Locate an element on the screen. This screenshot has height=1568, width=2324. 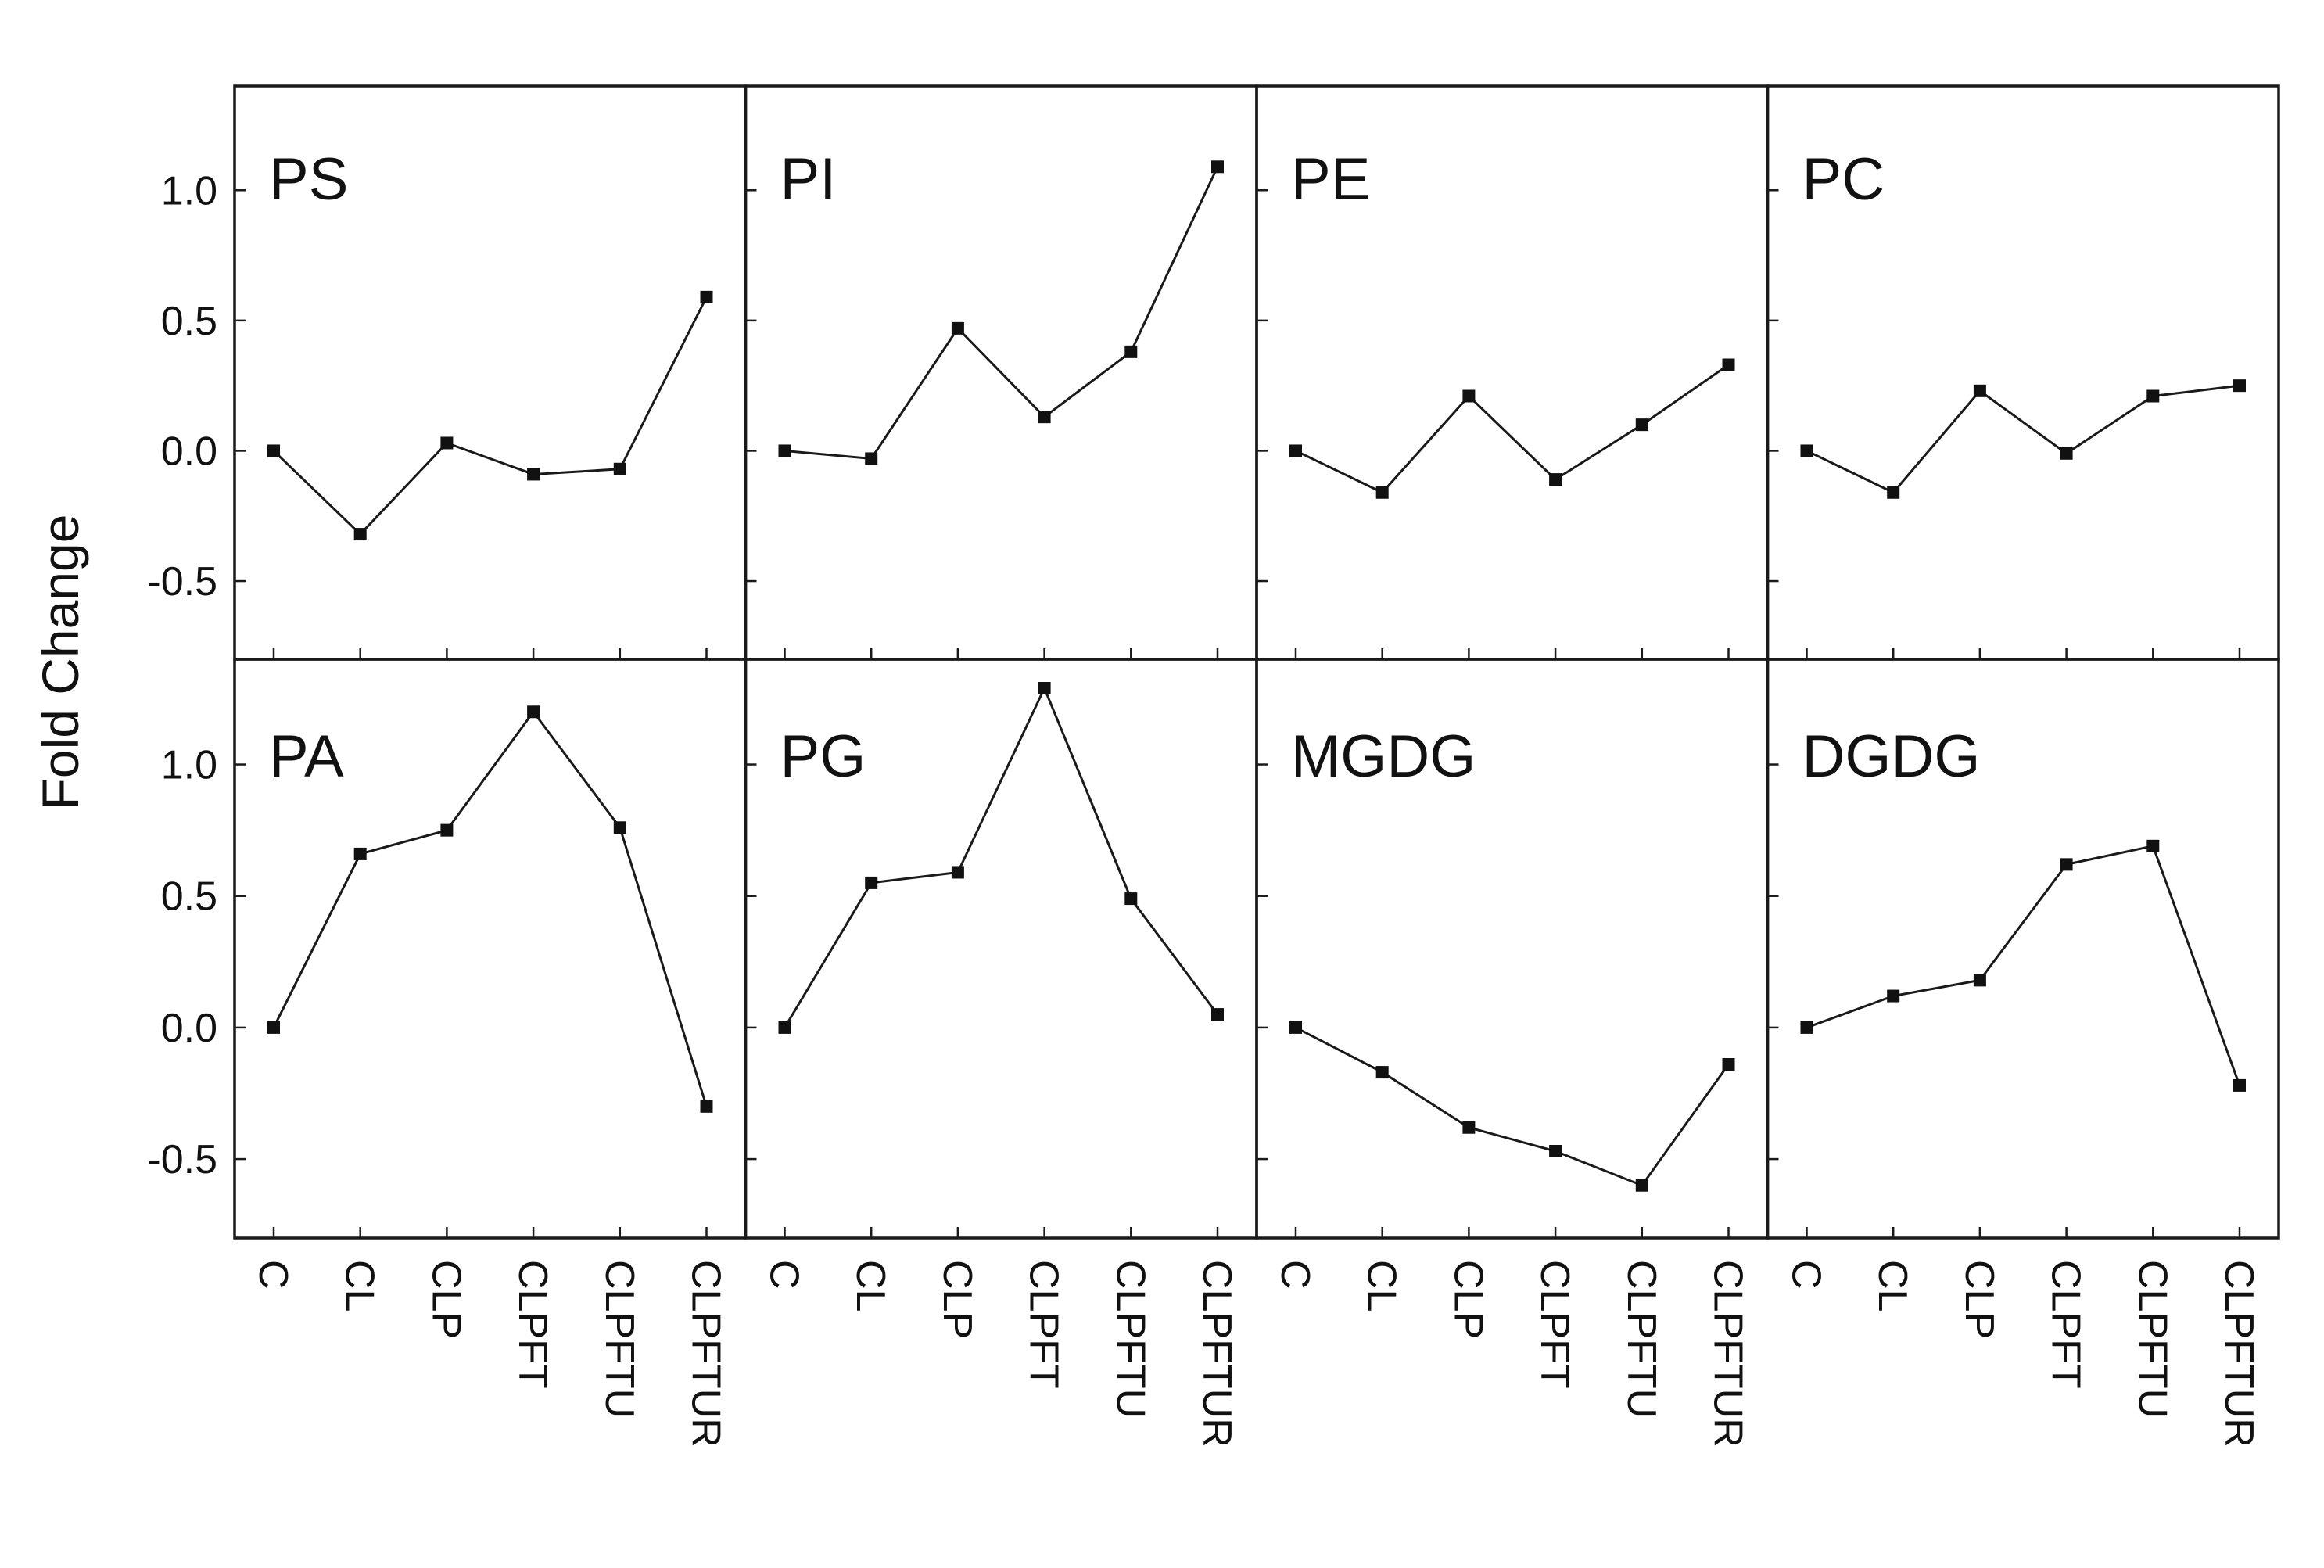
data-point-pg-cl is located at coordinates (871, 882).